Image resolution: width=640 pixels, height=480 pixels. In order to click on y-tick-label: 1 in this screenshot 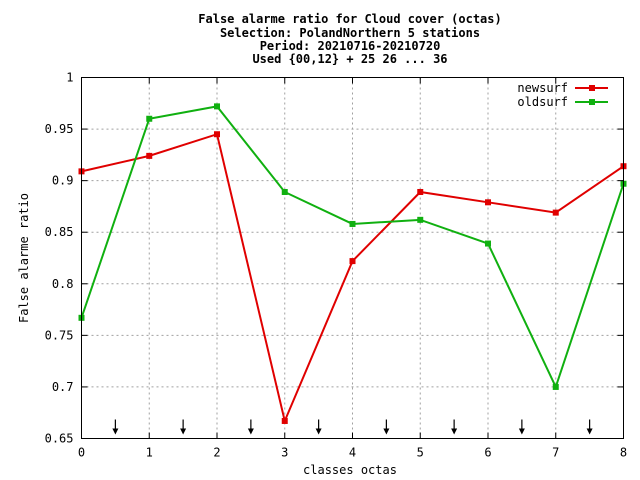, I will do `click(69, 78)`.